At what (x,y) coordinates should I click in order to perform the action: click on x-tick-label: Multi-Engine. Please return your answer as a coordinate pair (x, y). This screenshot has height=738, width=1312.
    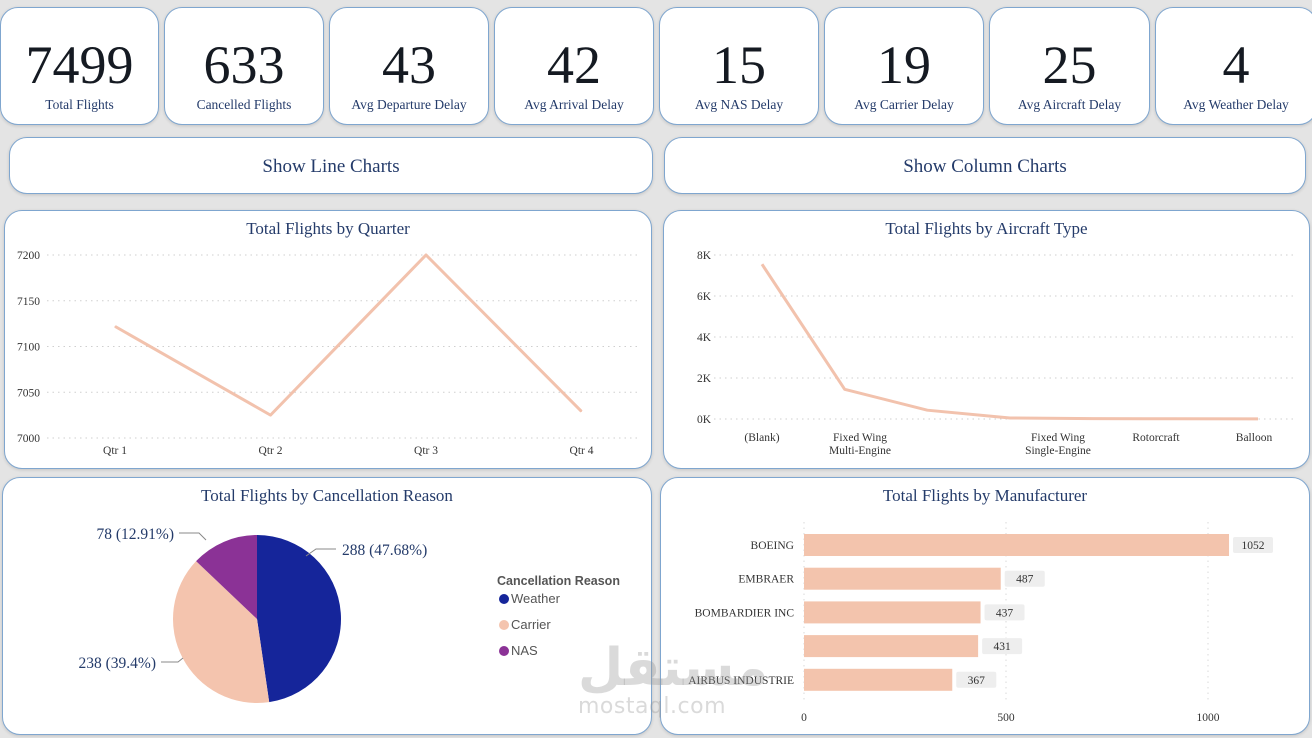
    Looking at the image, I should click on (860, 451).